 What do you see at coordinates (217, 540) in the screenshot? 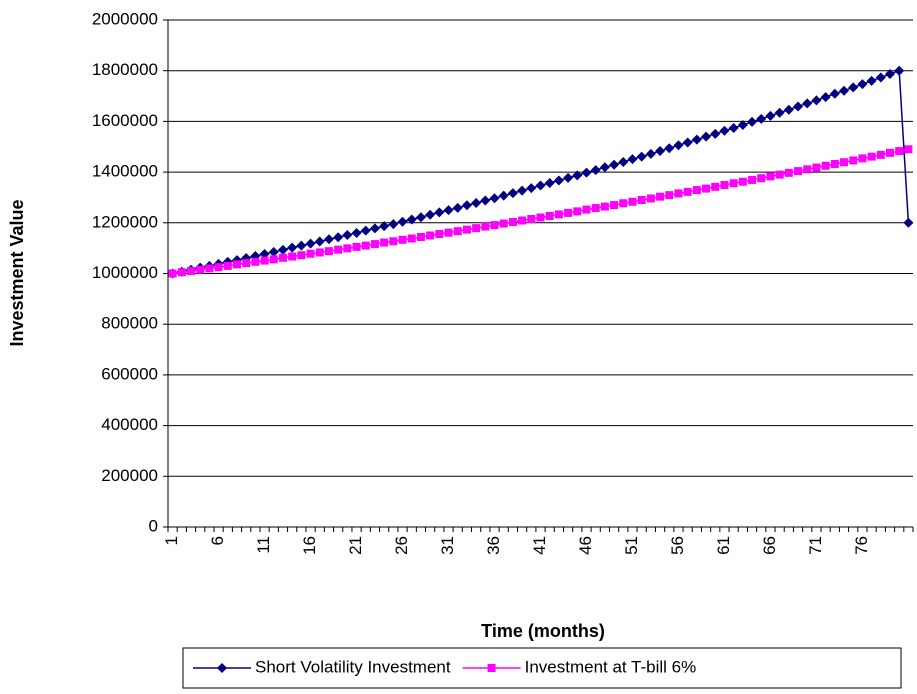
I see `x-tick-label: 6` at bounding box center [217, 540].